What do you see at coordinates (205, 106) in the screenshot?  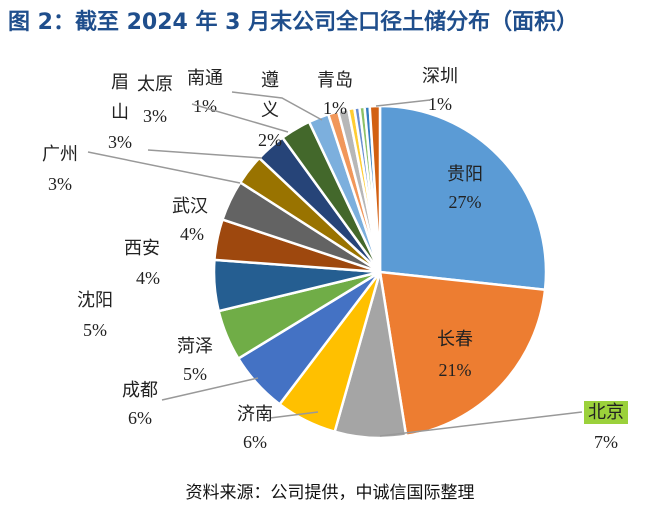 I see `slice-value-南通: 1%` at bounding box center [205, 106].